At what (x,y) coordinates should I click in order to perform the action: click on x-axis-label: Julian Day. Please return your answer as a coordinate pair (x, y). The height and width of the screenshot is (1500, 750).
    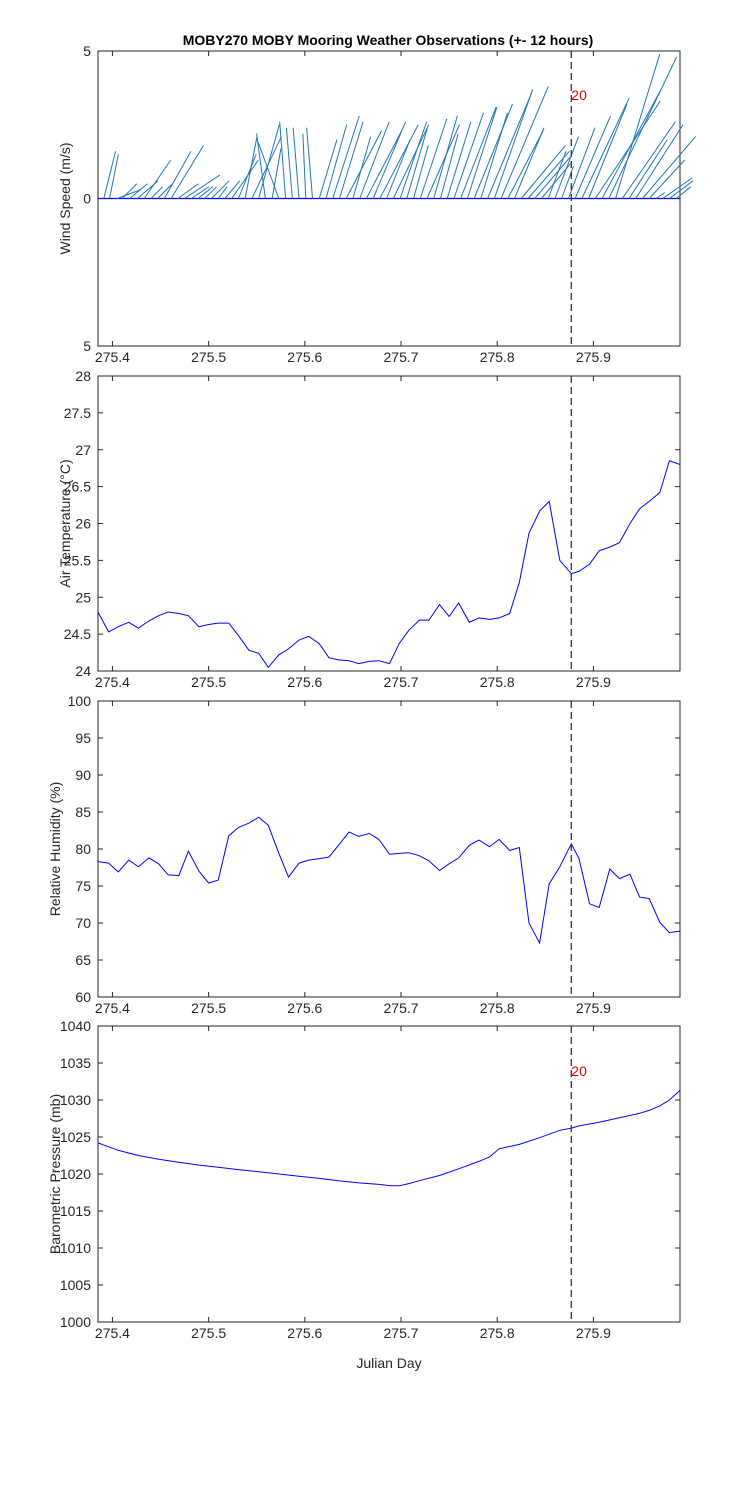
    Looking at the image, I should click on (388, 1363).